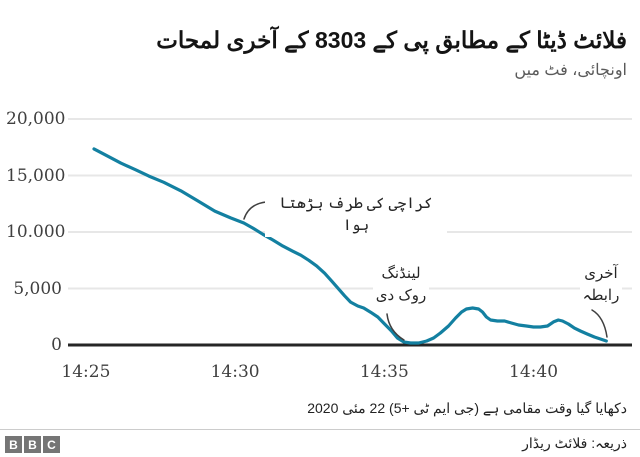  What do you see at coordinates (395, 327) in the screenshot?
I see `annotation-arrow-landing-aborted` at bounding box center [395, 327].